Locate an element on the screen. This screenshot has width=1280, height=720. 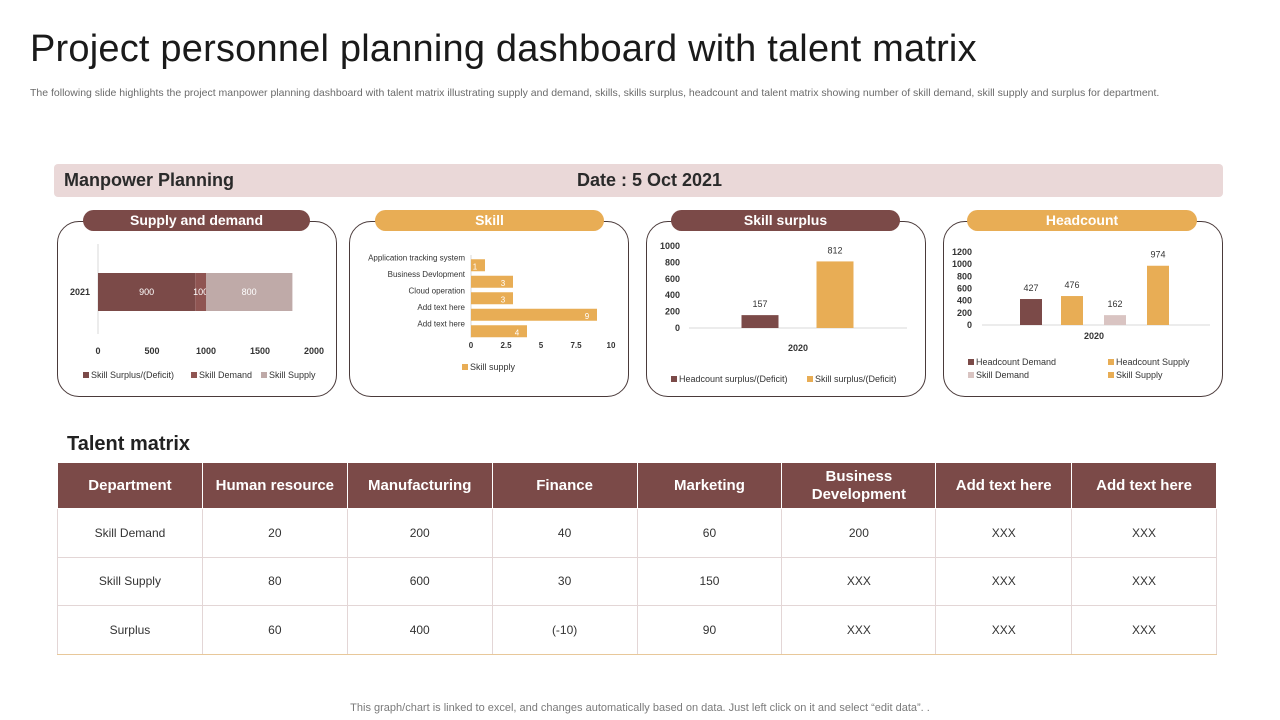
category-label: Application tracking system is located at coordinates (416, 257).